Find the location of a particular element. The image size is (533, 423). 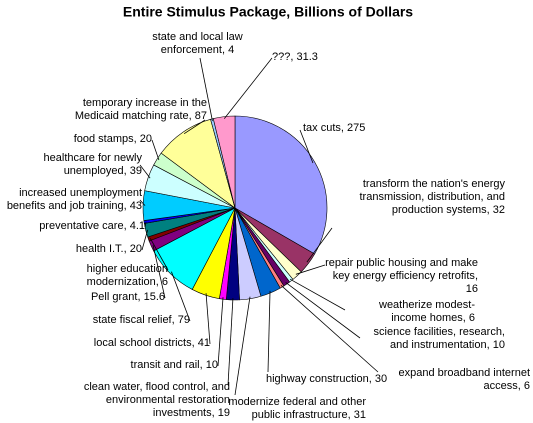

label-text: transit and rail, 10 is located at coordinates (174, 365).